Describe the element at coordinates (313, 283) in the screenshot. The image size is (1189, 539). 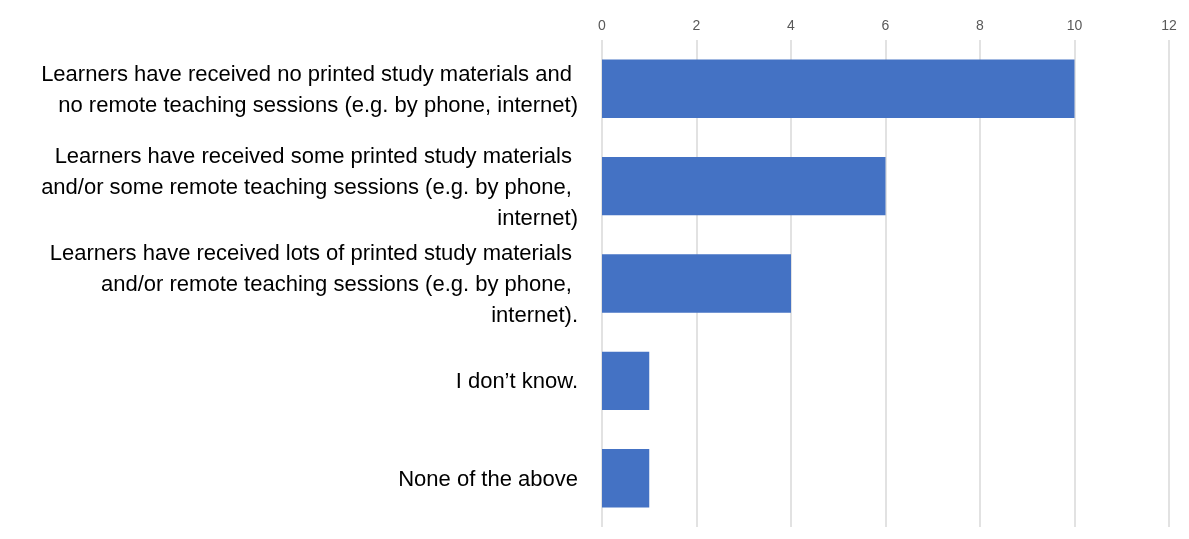
I see `y-tick-label: Learners have received lots of printed study materials and/or remote teaching sessions (e.g. by phone, internet).` at that location.